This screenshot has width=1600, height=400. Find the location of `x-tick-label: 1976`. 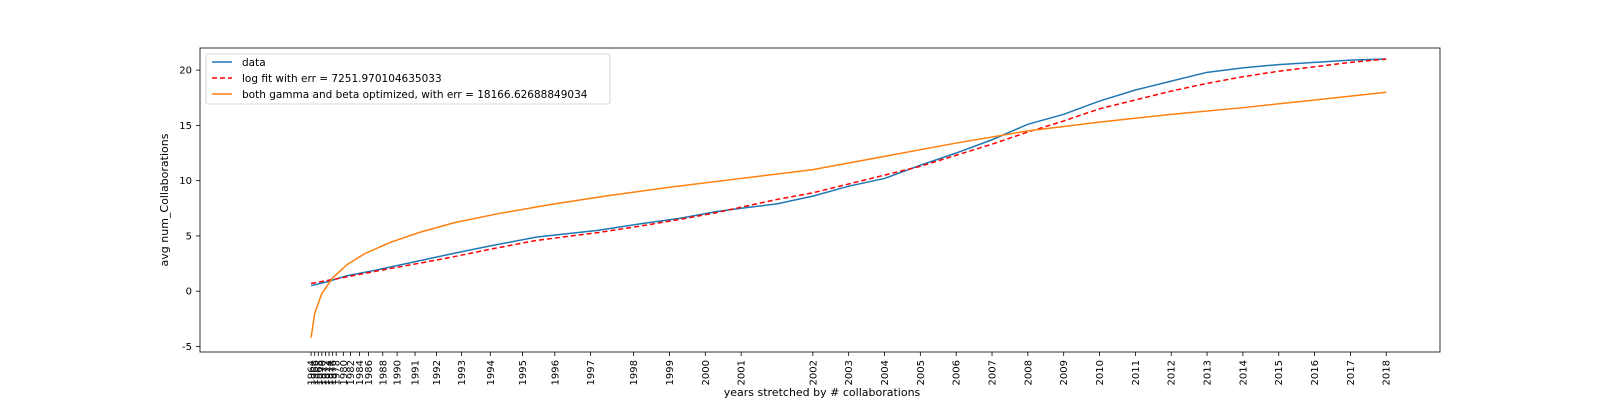

x-tick-label: 1976 is located at coordinates (333, 372).